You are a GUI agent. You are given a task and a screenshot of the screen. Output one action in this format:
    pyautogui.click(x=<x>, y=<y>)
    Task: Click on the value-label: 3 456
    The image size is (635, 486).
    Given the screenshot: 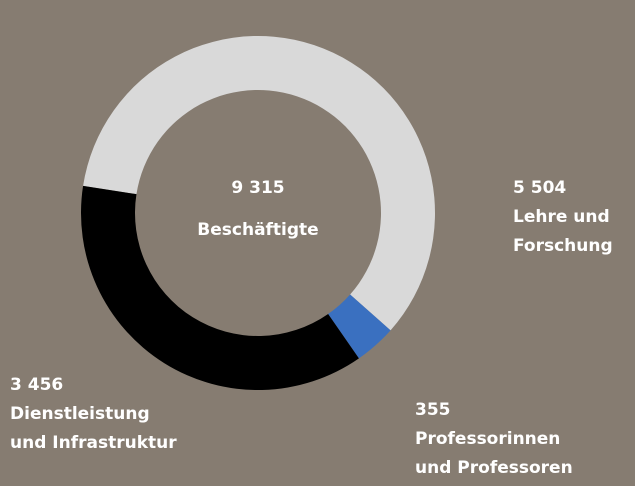 What is the action you would take?
    pyautogui.click(x=36, y=385)
    